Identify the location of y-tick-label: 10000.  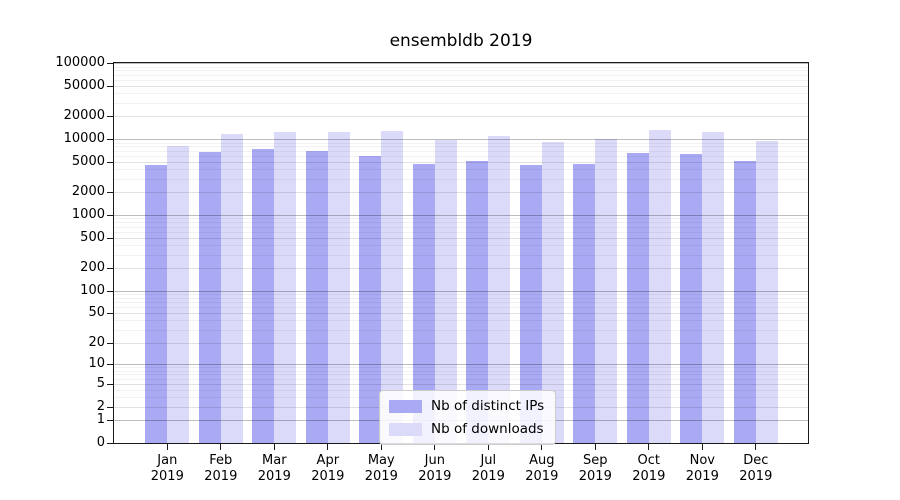
(84, 138).